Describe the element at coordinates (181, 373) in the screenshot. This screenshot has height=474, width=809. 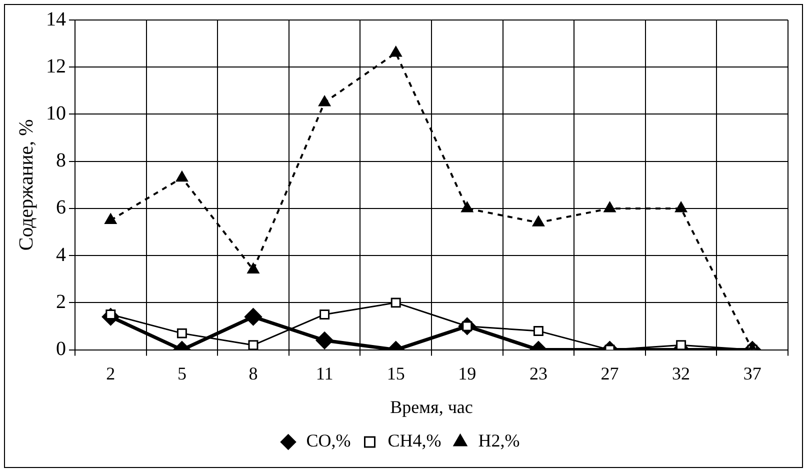
I see `x-tick-label: 5` at that location.